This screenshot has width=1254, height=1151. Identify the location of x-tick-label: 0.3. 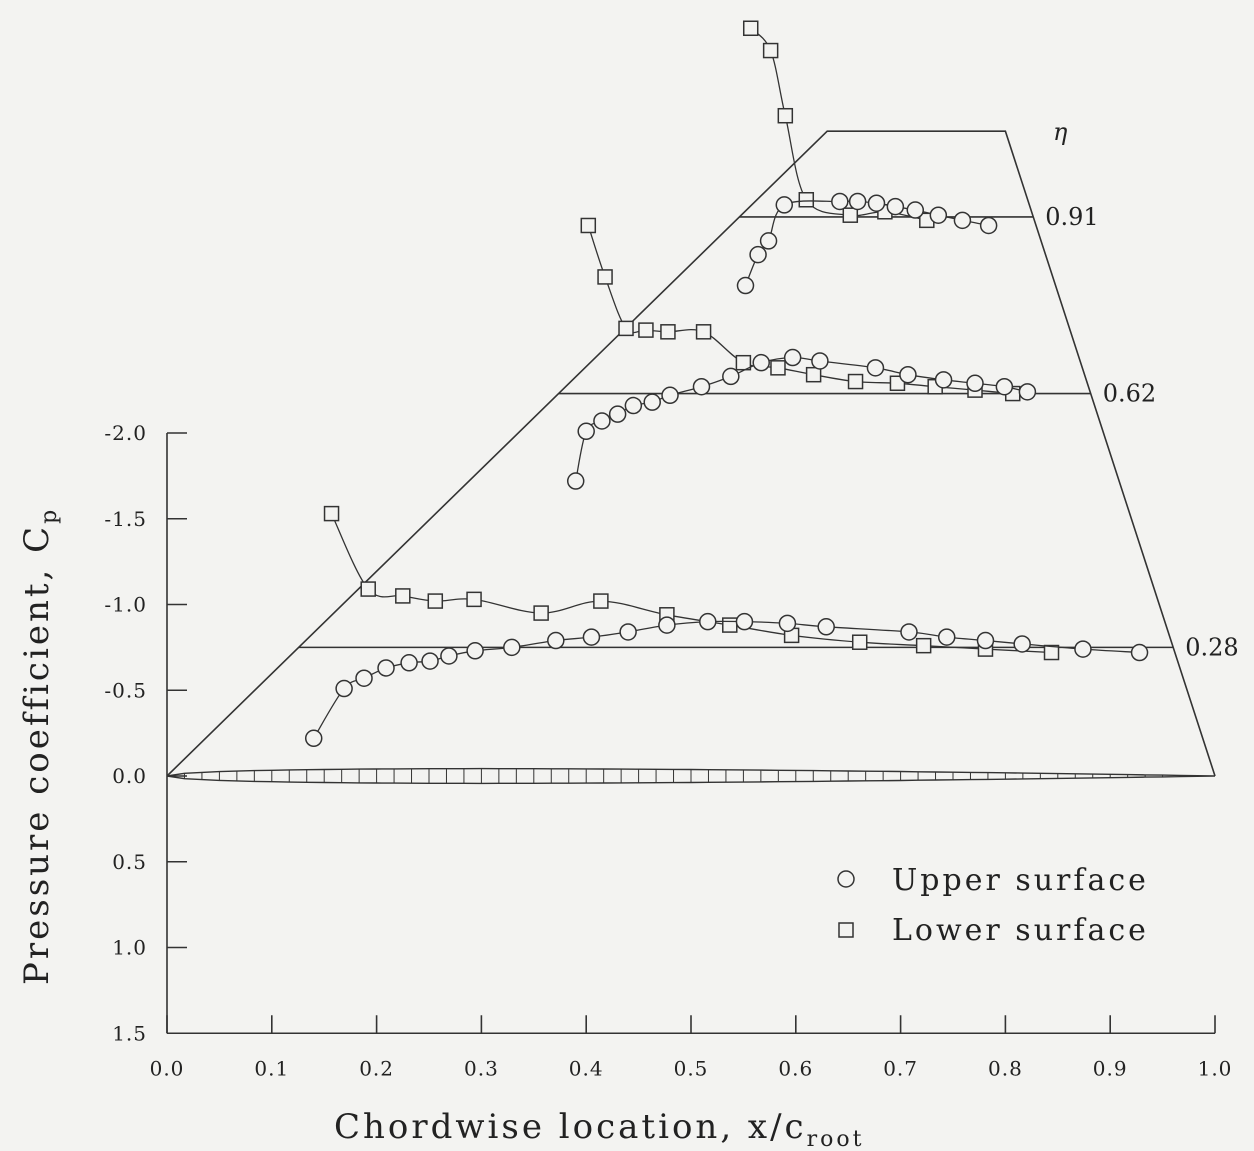
(481, 1068).